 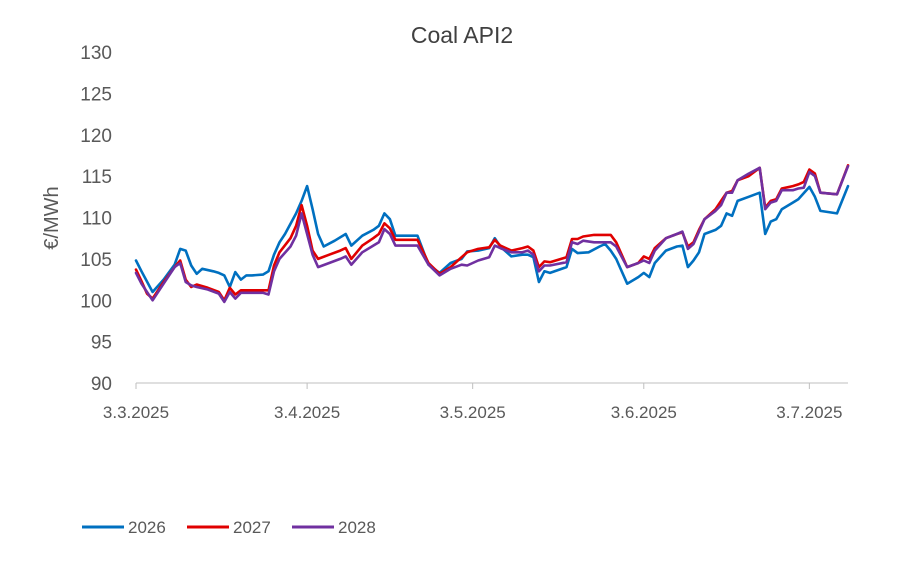 I want to click on y-tick-label: 100, so click(x=96, y=301).